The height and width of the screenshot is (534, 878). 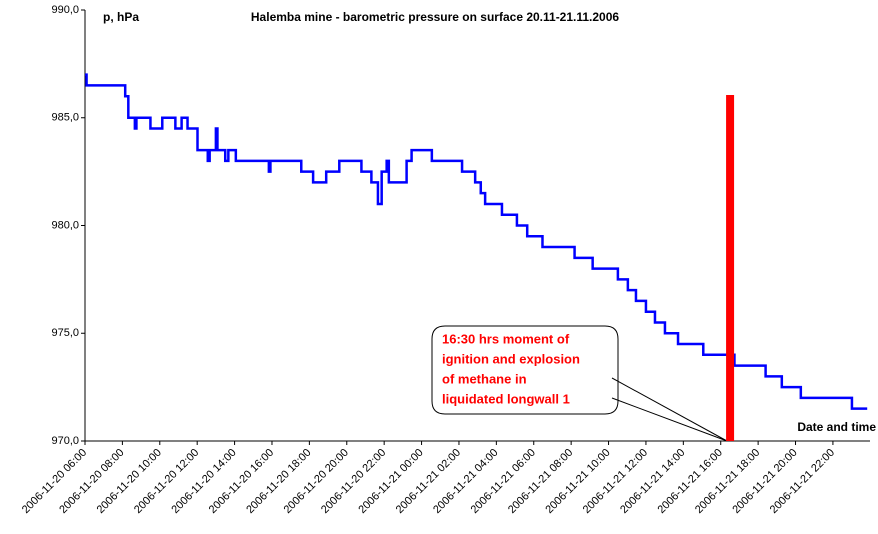 I want to click on x-tick-label: 2006-11-20 12:00, so click(x=166, y=481).